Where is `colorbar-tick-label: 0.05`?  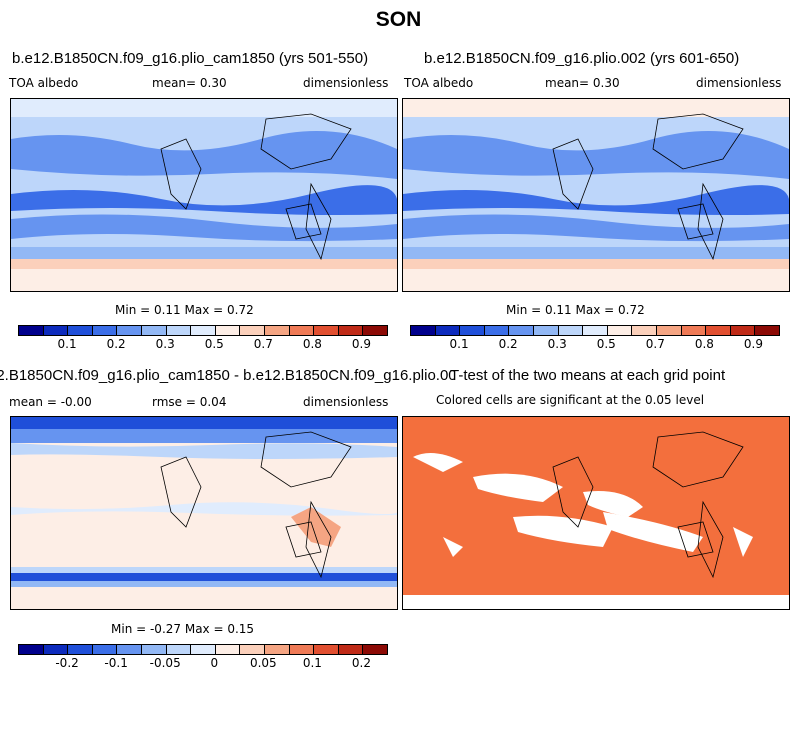 colorbar-tick-label: 0.05 is located at coordinates (263, 663).